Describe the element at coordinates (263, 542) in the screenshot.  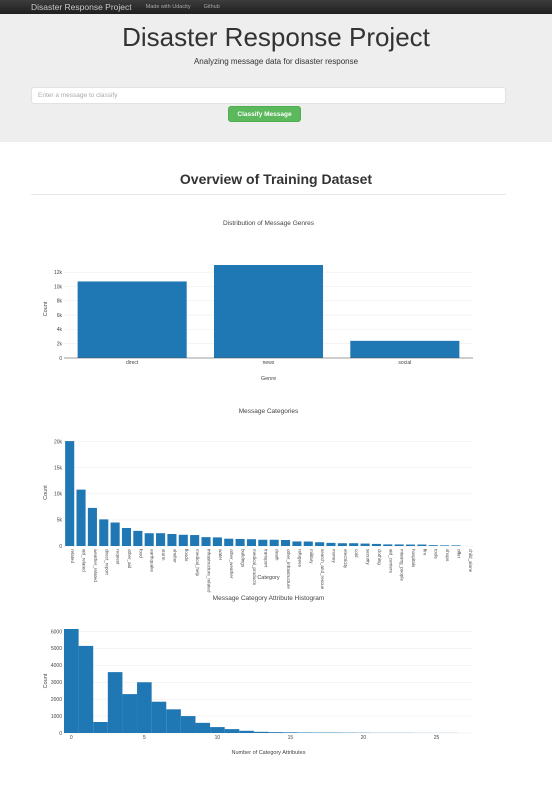
I see `bar-transport` at that location.